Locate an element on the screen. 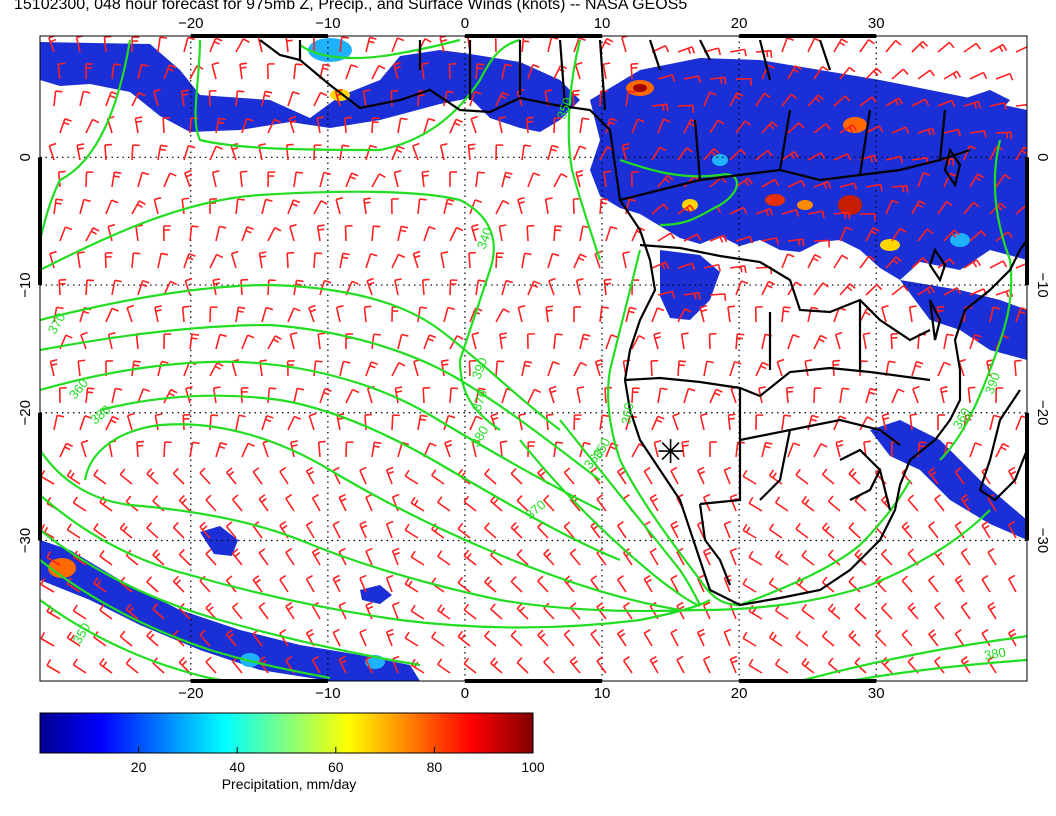 Image resolution: width=1056 pixels, height=816 pixels. axis-bar-right is located at coordinates (1027, 221).